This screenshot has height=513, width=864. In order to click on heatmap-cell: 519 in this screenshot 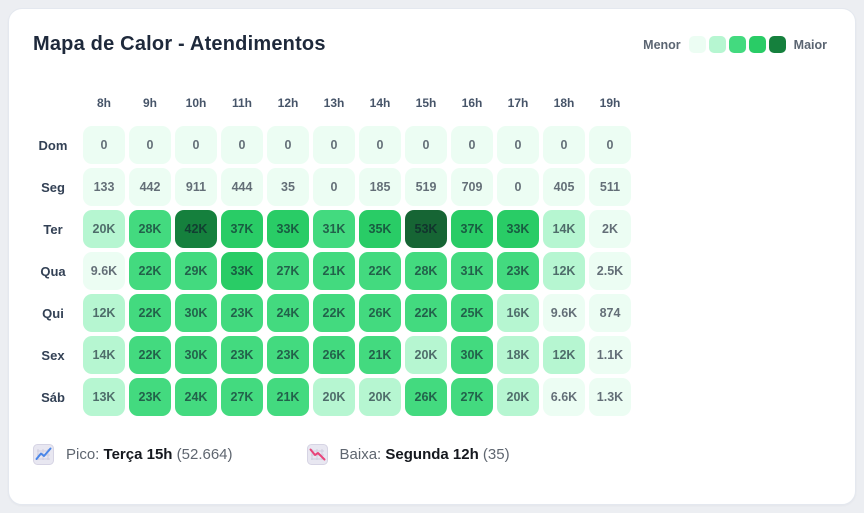, I will do `click(426, 187)`.